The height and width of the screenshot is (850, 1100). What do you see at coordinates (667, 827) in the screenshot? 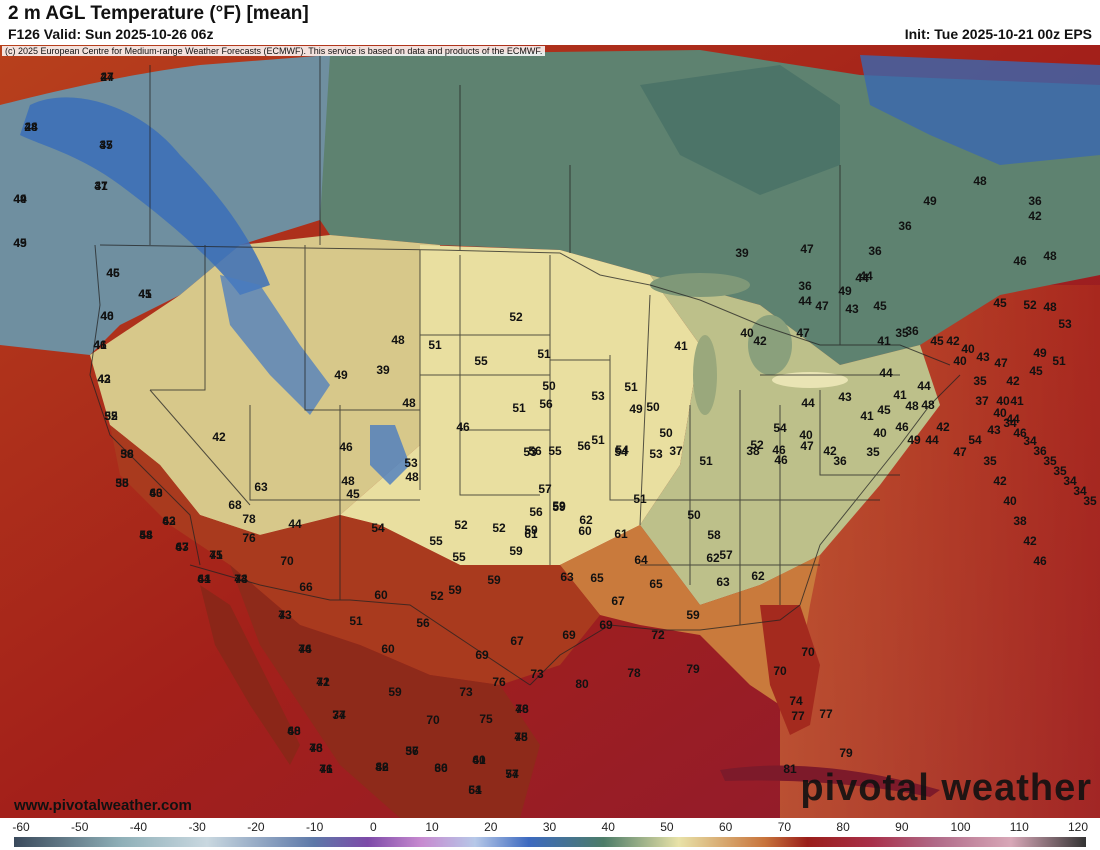
I see `legend-tick-label: 50` at bounding box center [667, 827].